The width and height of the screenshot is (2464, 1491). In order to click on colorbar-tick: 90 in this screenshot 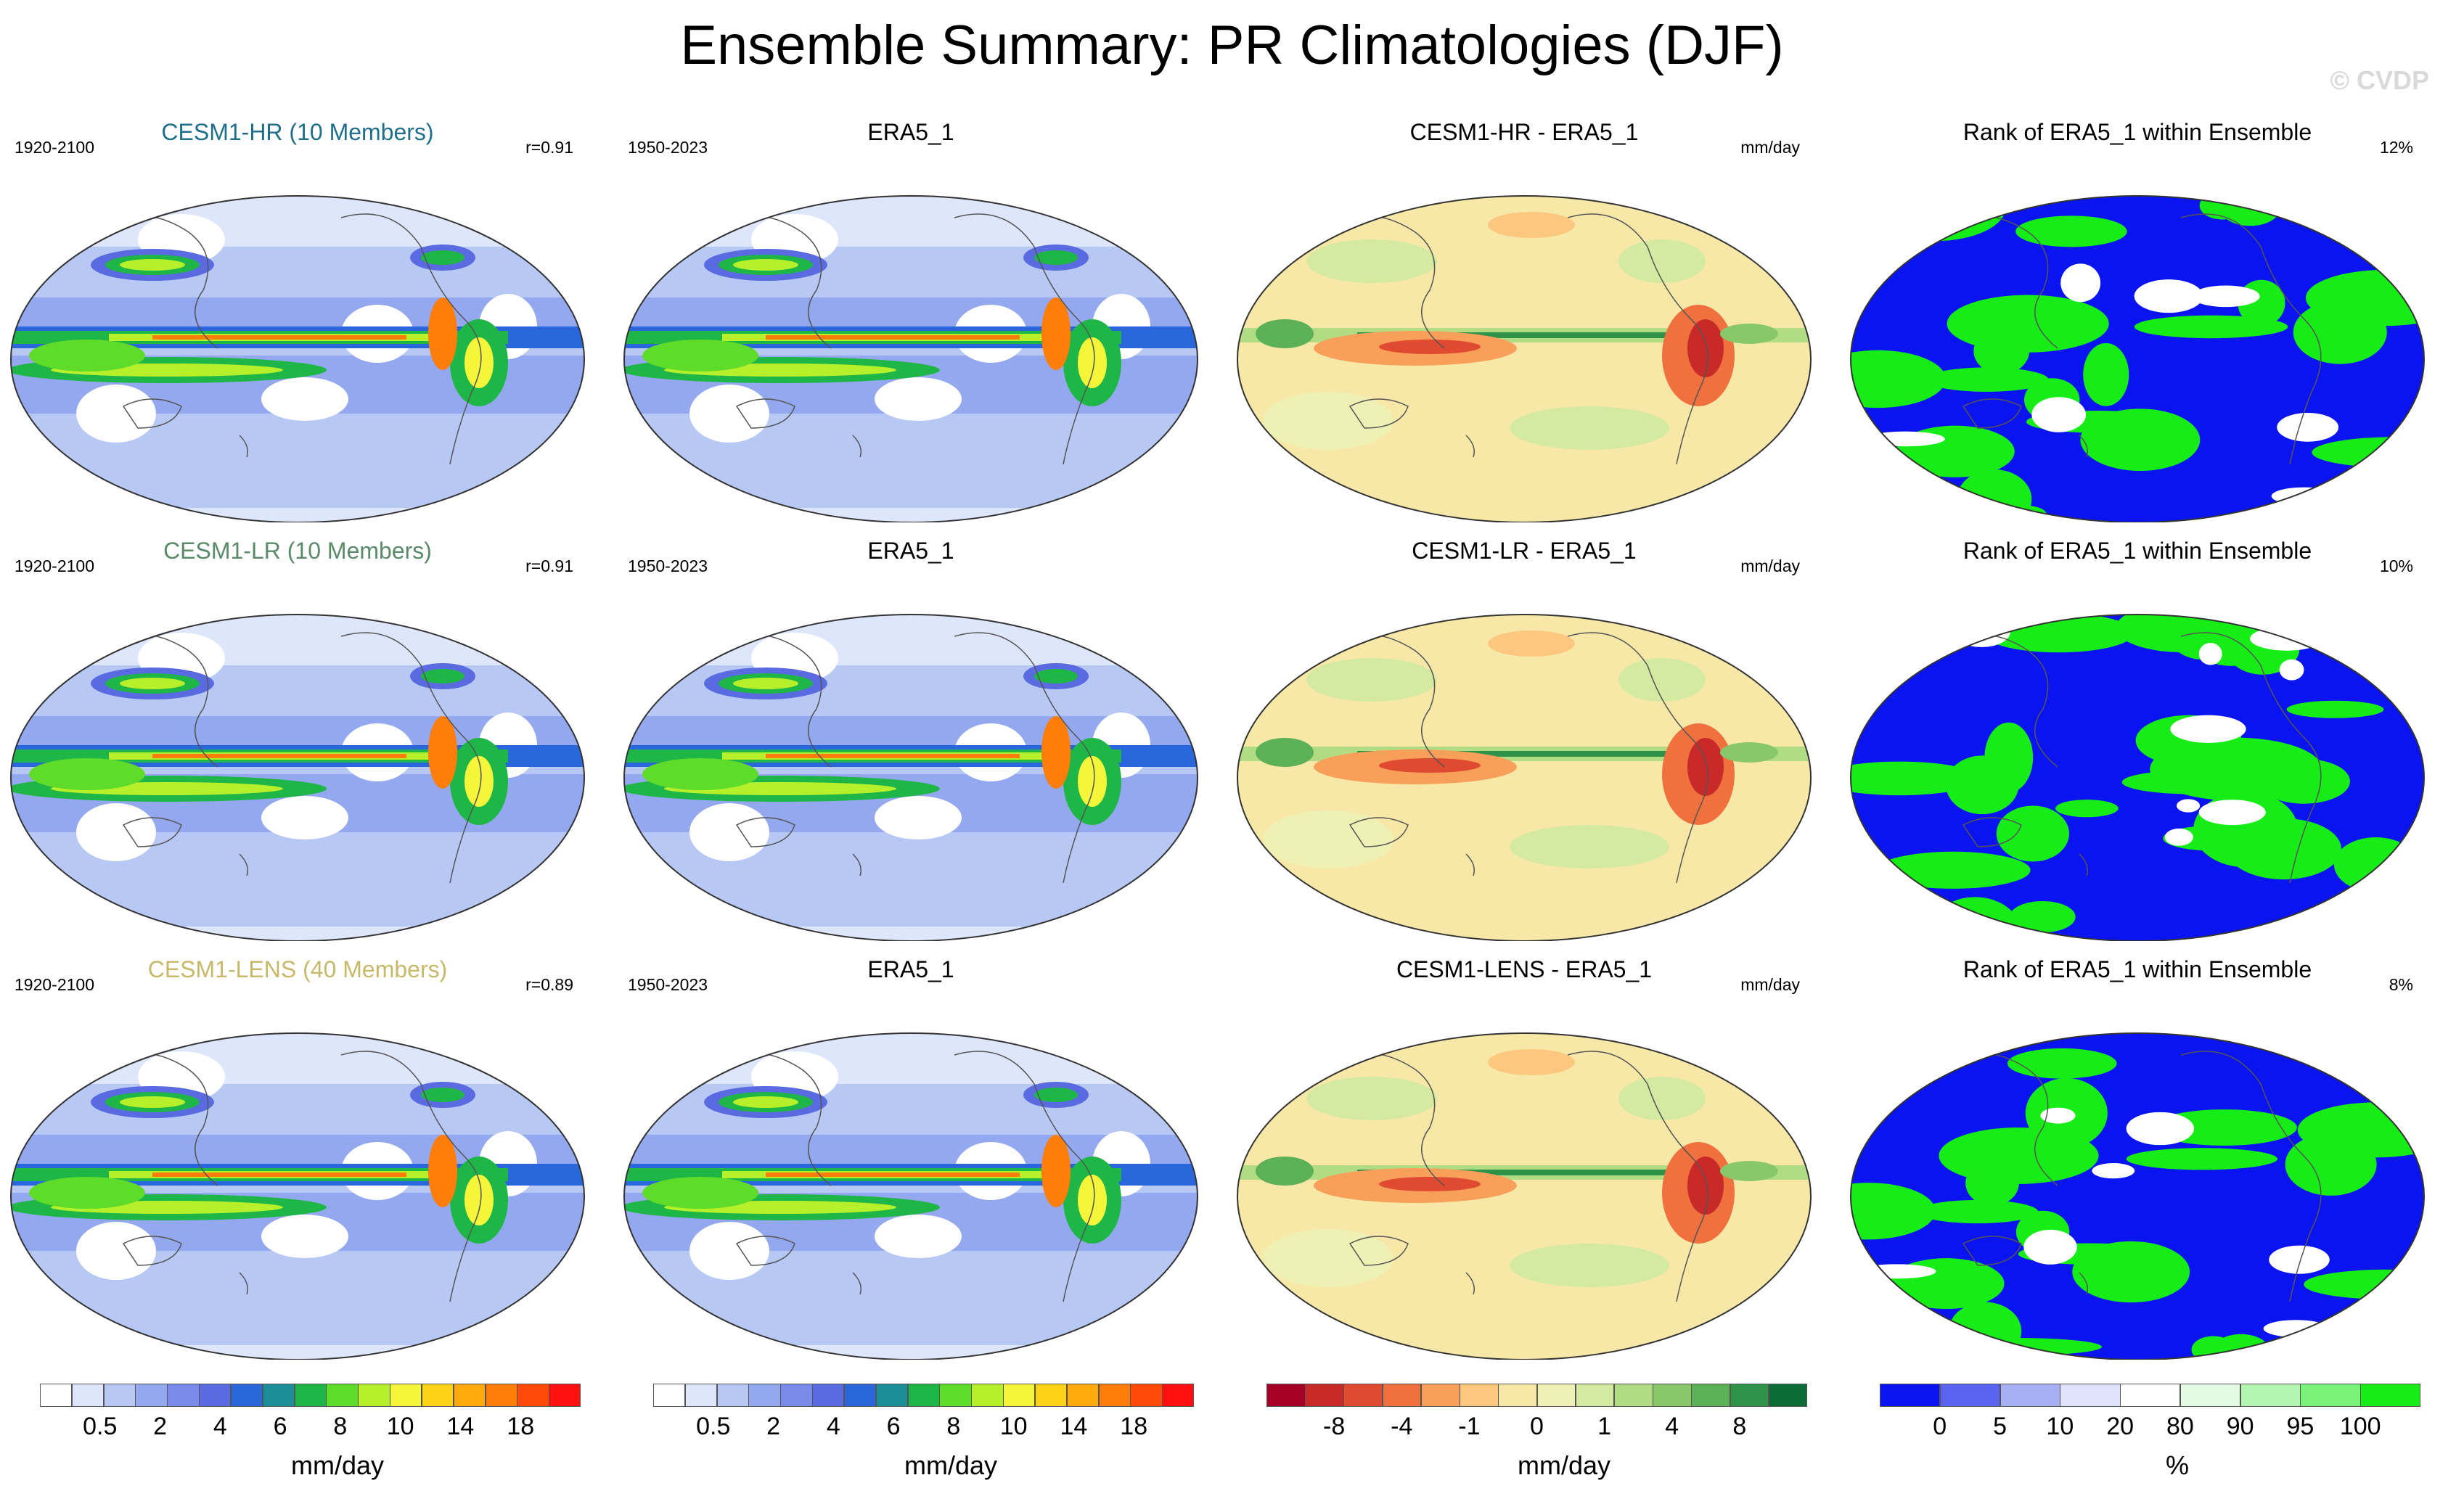, I will do `click(2240, 1426)`.